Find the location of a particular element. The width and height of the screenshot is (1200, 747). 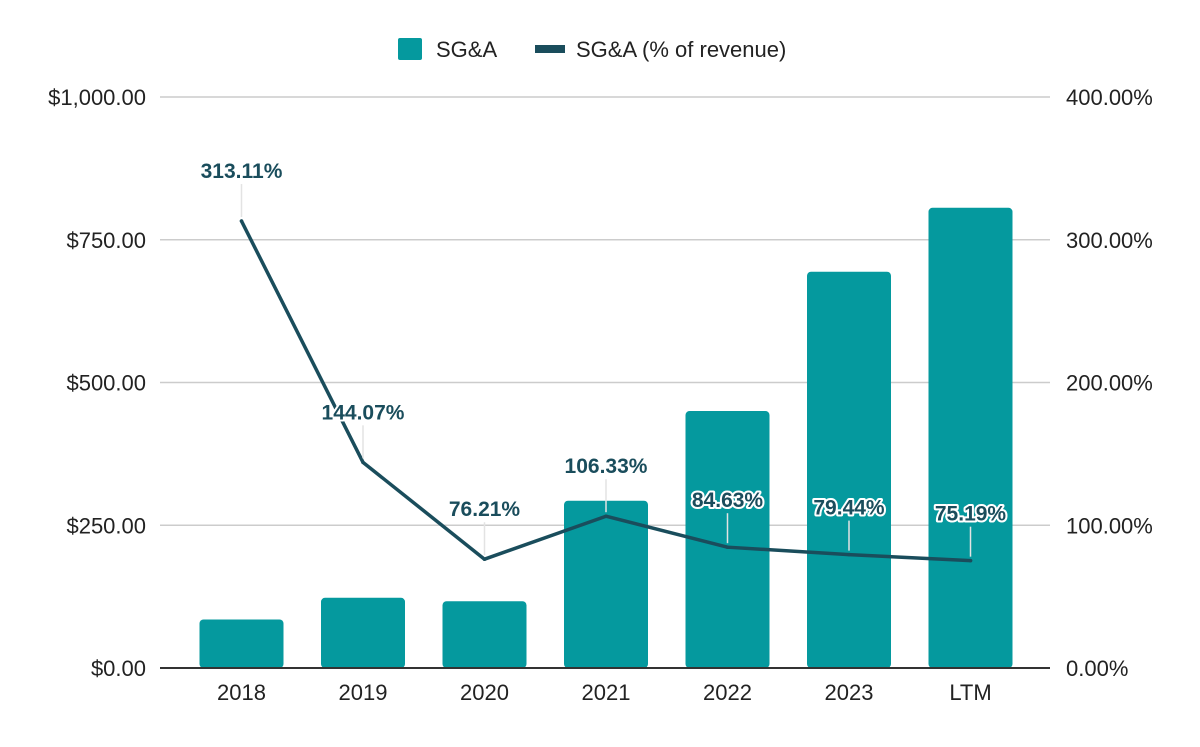

data-label: 79.44% is located at coordinates (849, 508).